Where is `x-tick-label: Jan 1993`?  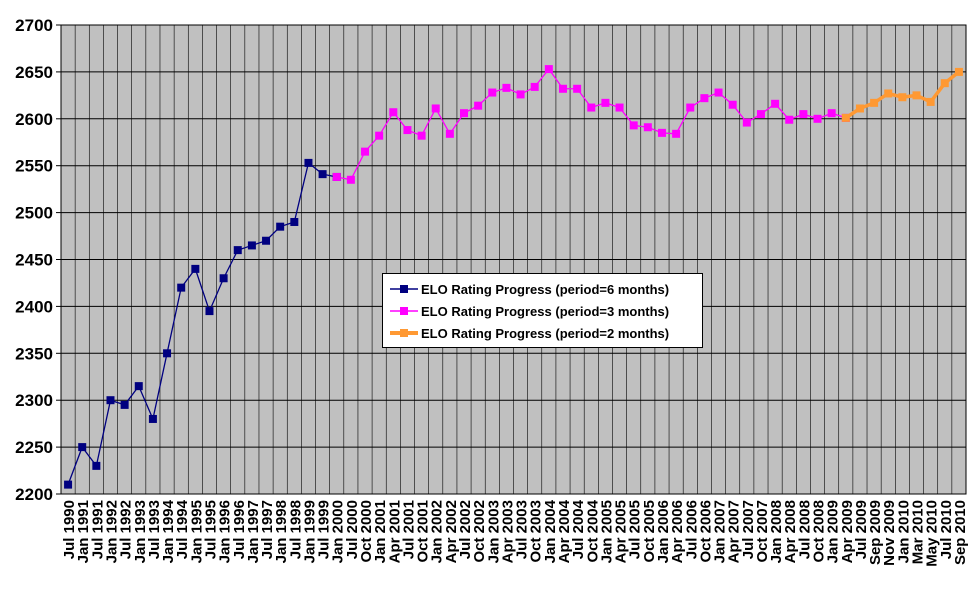
x-tick-label: Jan 1993 is located at coordinates (140, 531).